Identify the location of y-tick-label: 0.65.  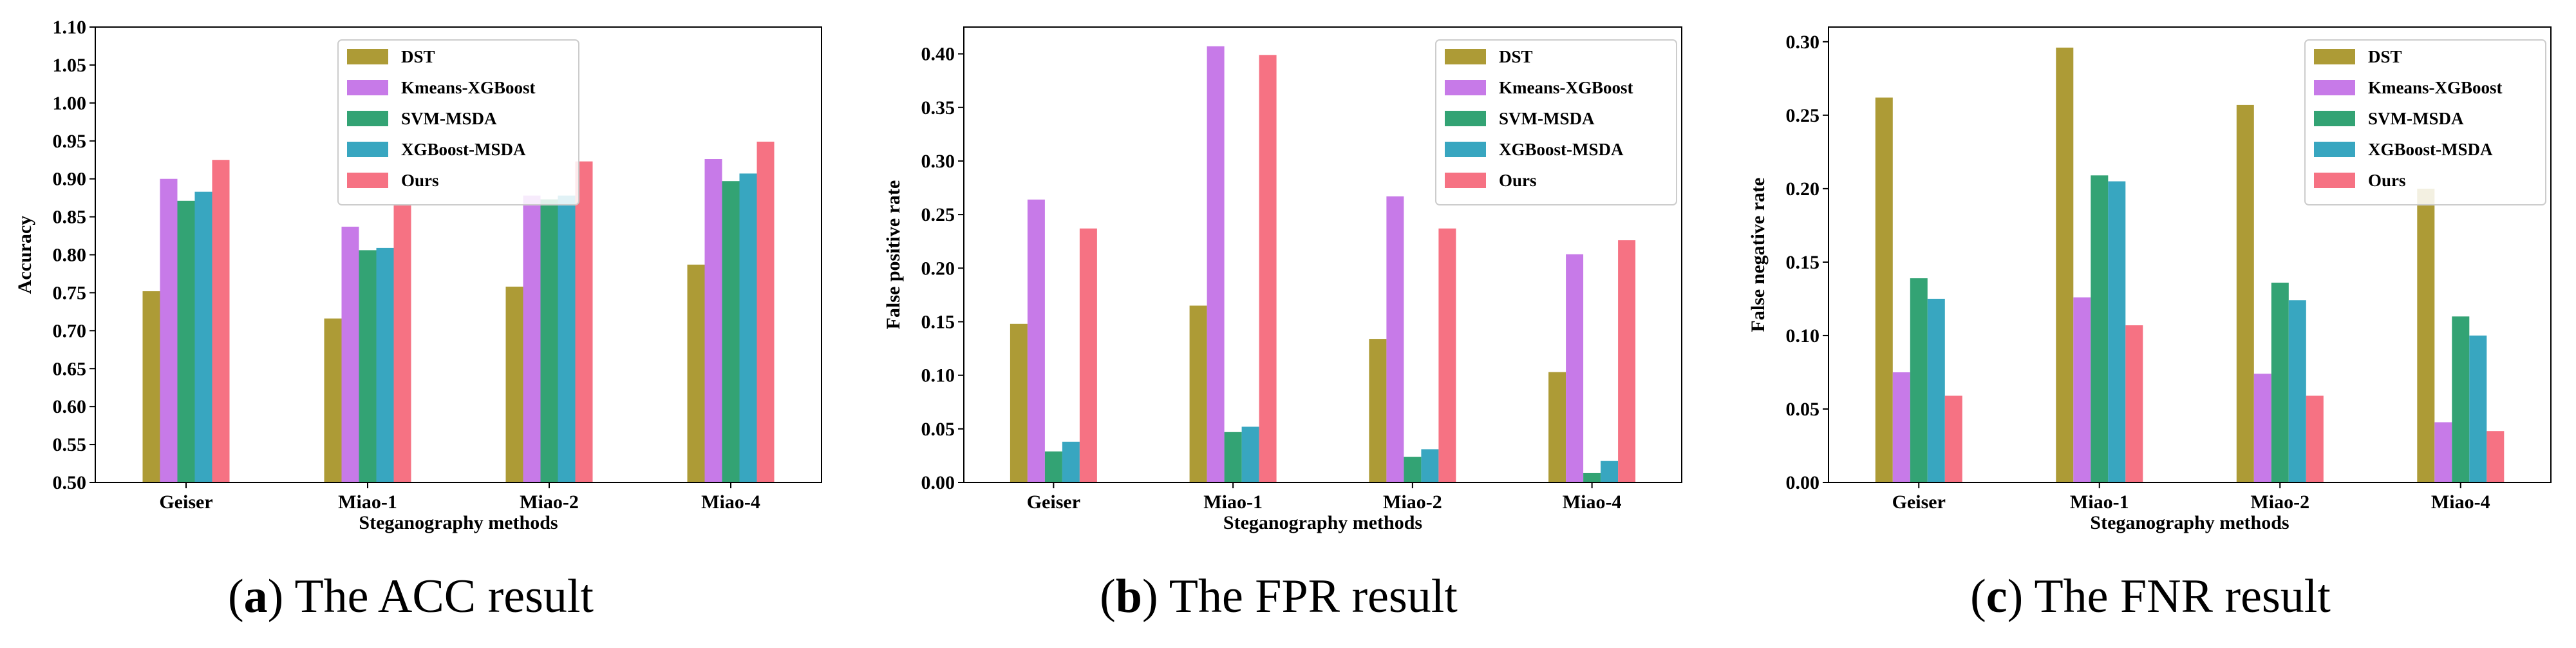
(70, 369).